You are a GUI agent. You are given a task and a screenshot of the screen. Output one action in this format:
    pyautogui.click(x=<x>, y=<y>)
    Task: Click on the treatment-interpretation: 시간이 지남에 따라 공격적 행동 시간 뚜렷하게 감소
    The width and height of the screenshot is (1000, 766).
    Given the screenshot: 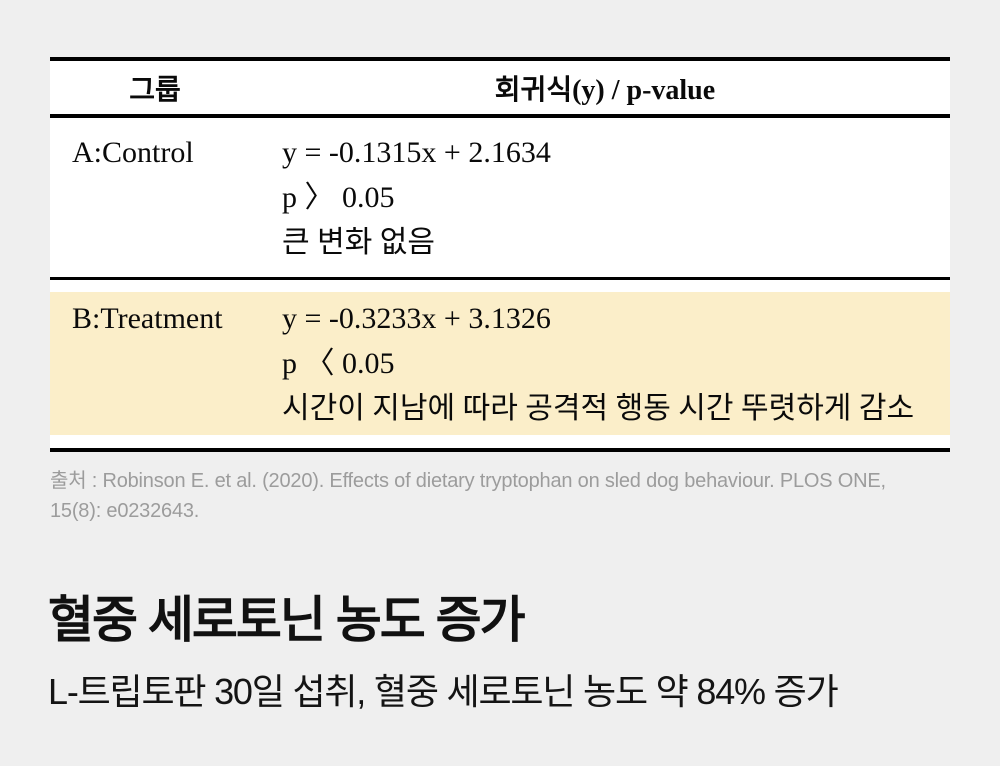 What is the action you would take?
    pyautogui.click(x=598, y=408)
    